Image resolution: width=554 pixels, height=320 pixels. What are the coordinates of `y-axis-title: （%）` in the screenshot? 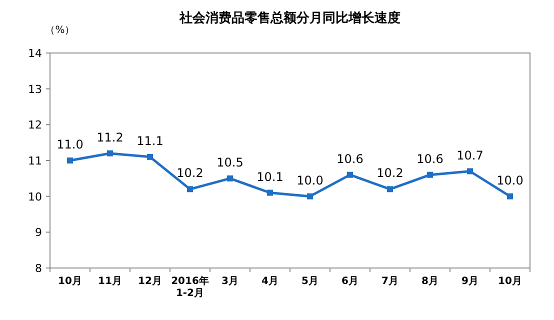 It's located at (60, 30).